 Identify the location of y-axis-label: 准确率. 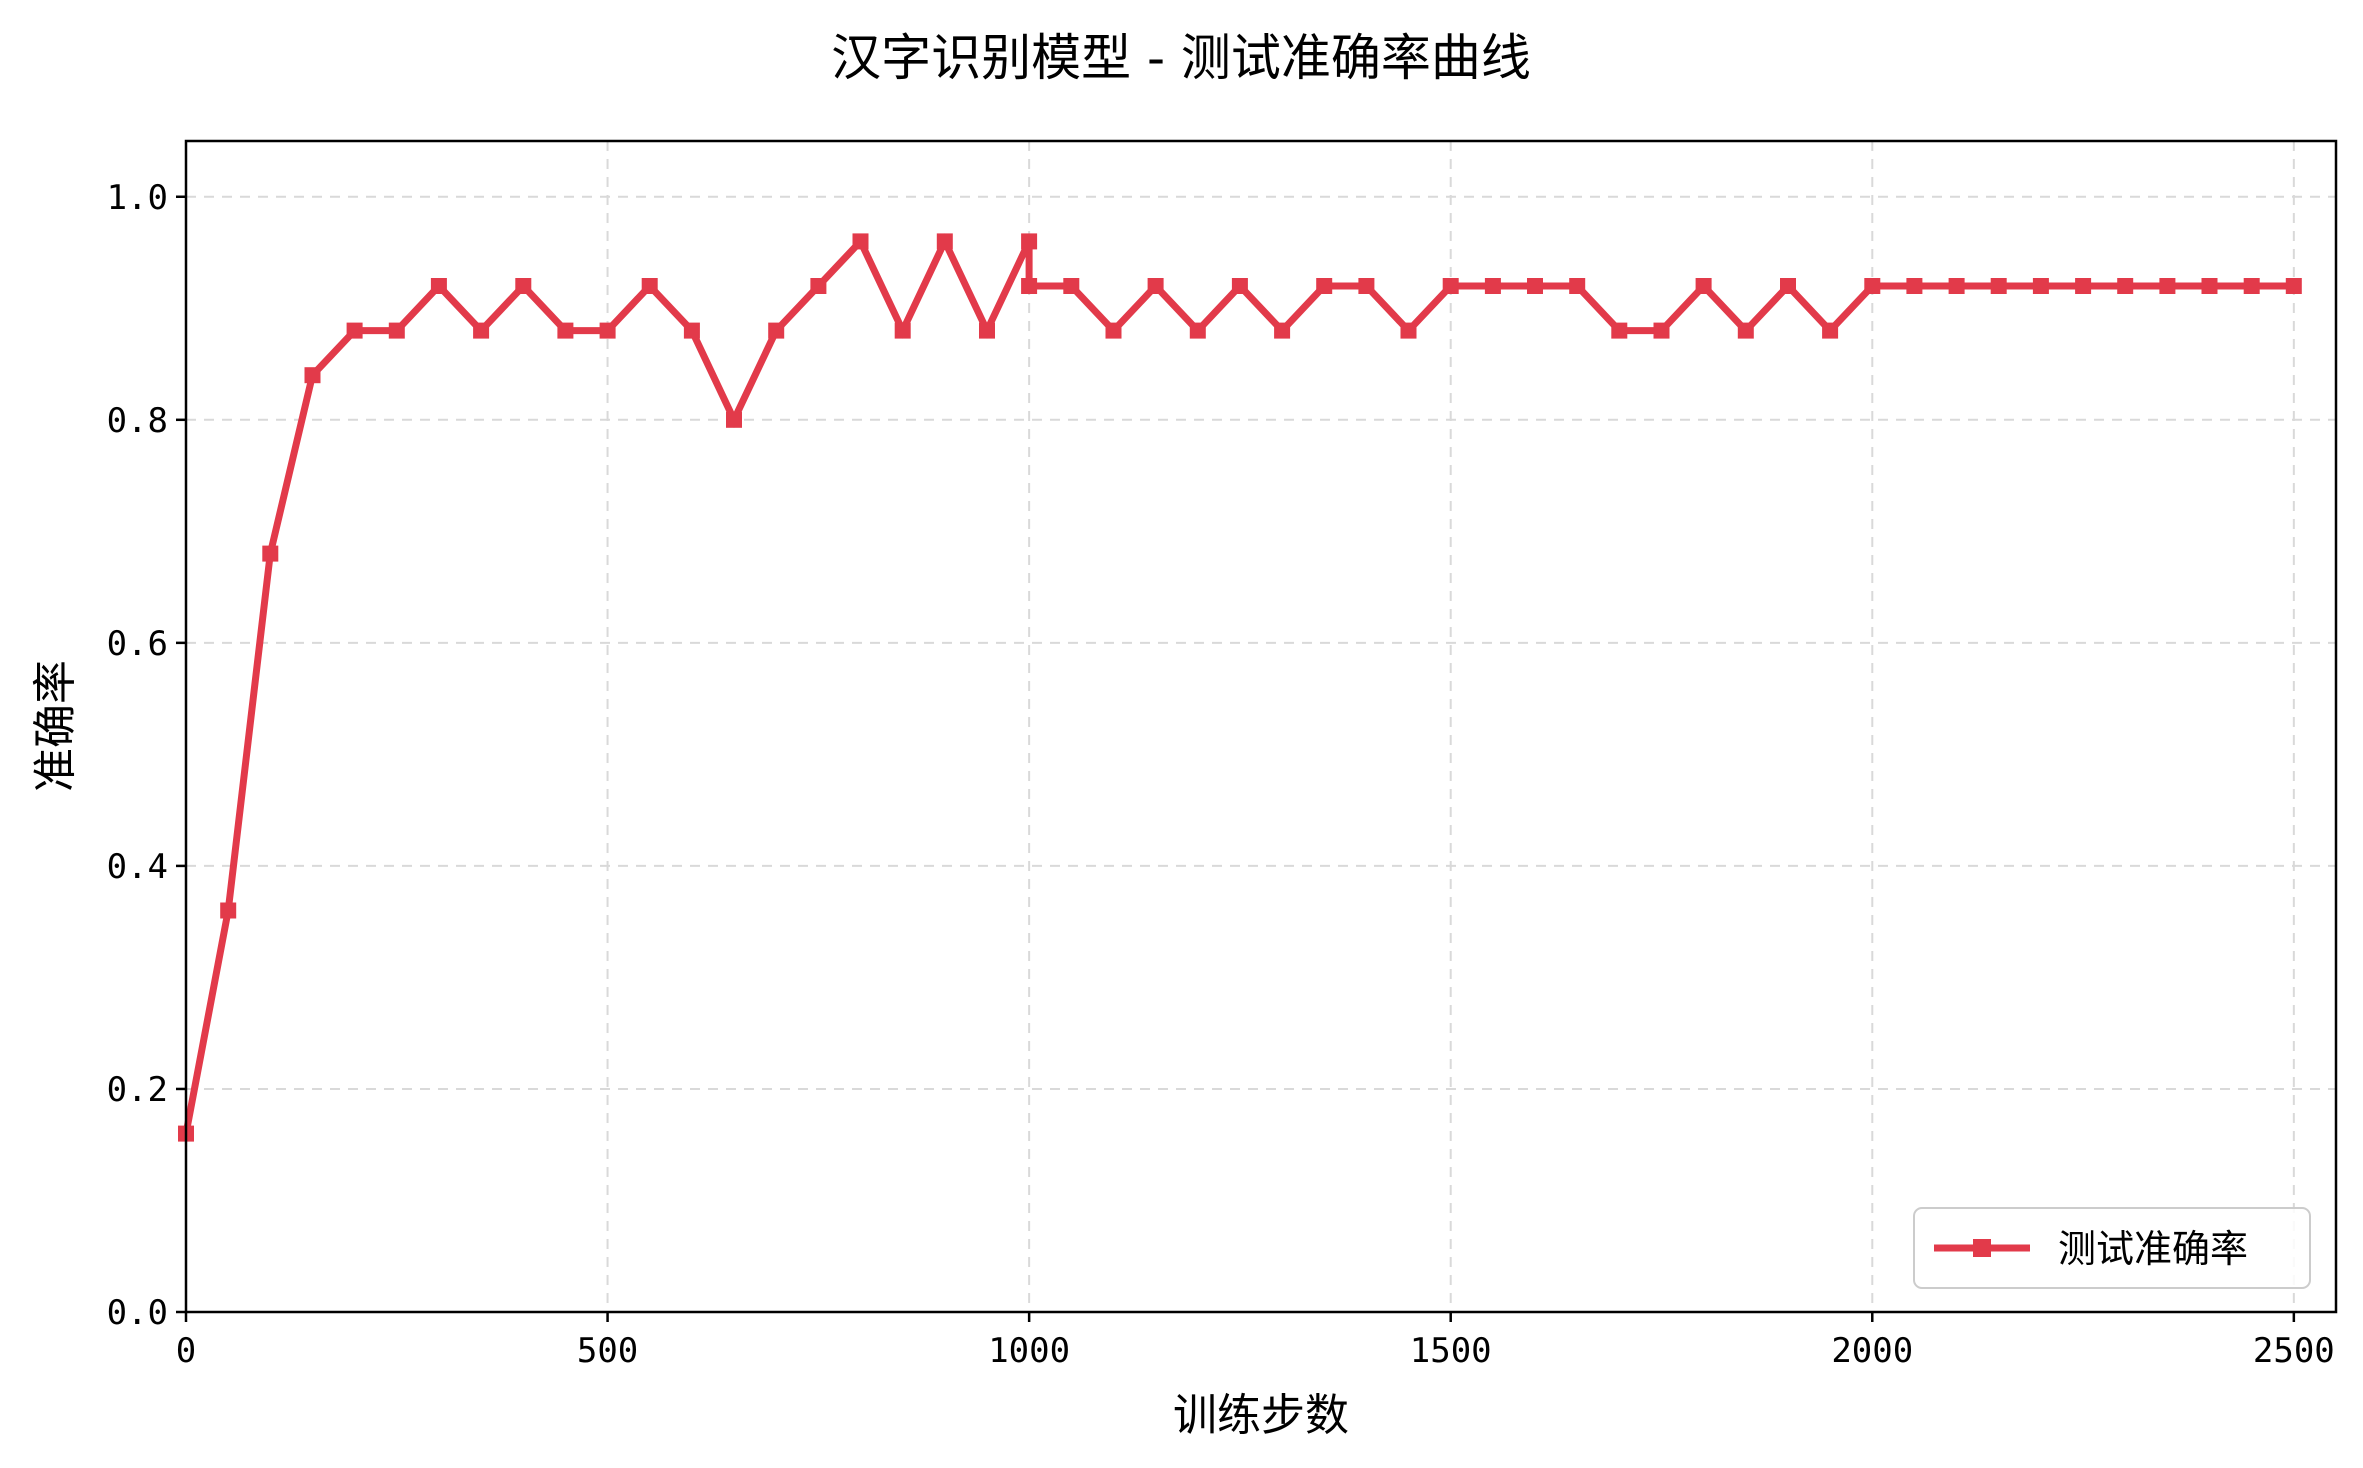
(55, 726).